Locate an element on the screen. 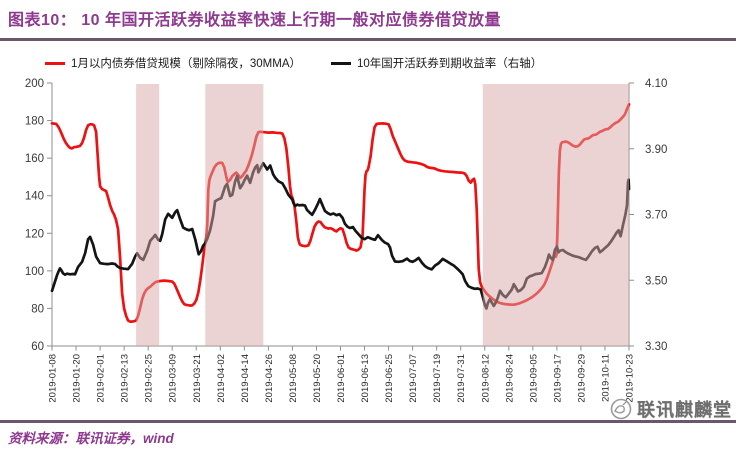 The width and height of the screenshot is (736, 451). right-axis-tick-label: 4.10 is located at coordinates (656, 84).